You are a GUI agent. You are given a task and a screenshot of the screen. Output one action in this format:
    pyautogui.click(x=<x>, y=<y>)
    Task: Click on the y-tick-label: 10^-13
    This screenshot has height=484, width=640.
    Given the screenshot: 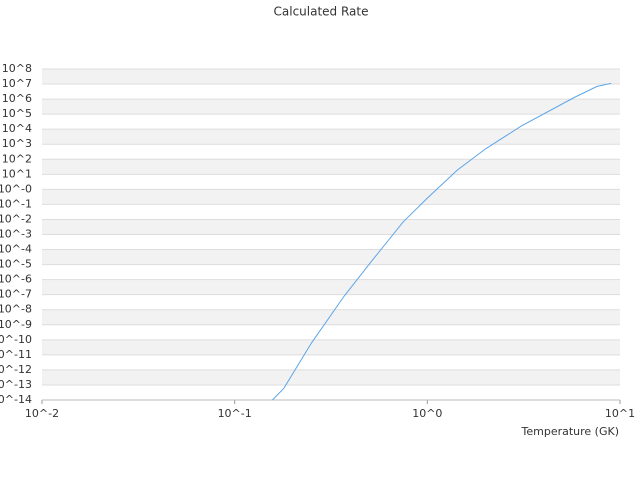 What is the action you would take?
    pyautogui.click(x=16, y=384)
    